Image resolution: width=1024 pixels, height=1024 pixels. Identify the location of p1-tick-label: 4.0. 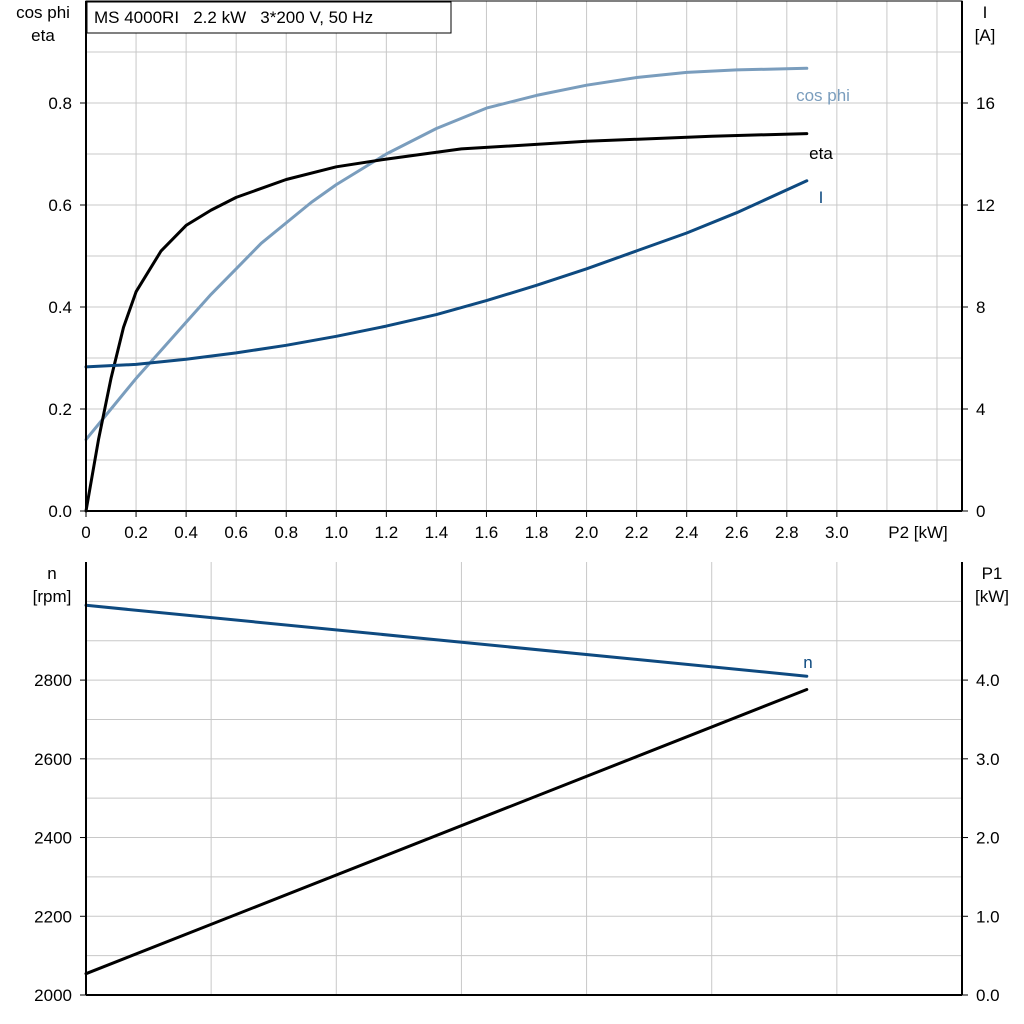
(988, 680).